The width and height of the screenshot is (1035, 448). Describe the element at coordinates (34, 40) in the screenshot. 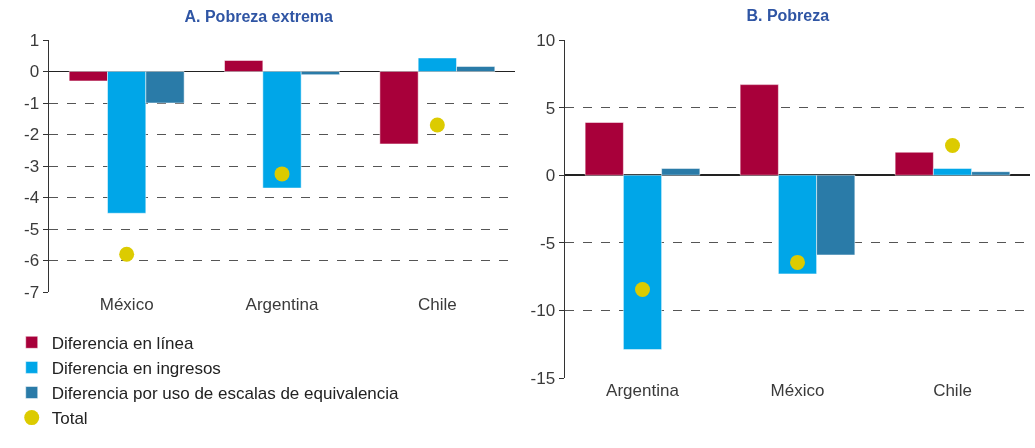

I see `y-tick-label: 1` at that location.